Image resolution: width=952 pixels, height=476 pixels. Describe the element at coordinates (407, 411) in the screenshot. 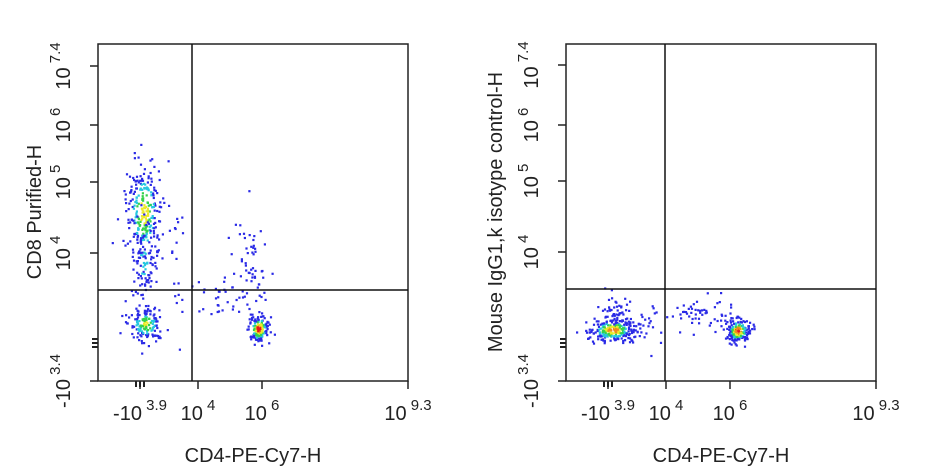

I see `x-tick-label: 10 9.3` at that location.